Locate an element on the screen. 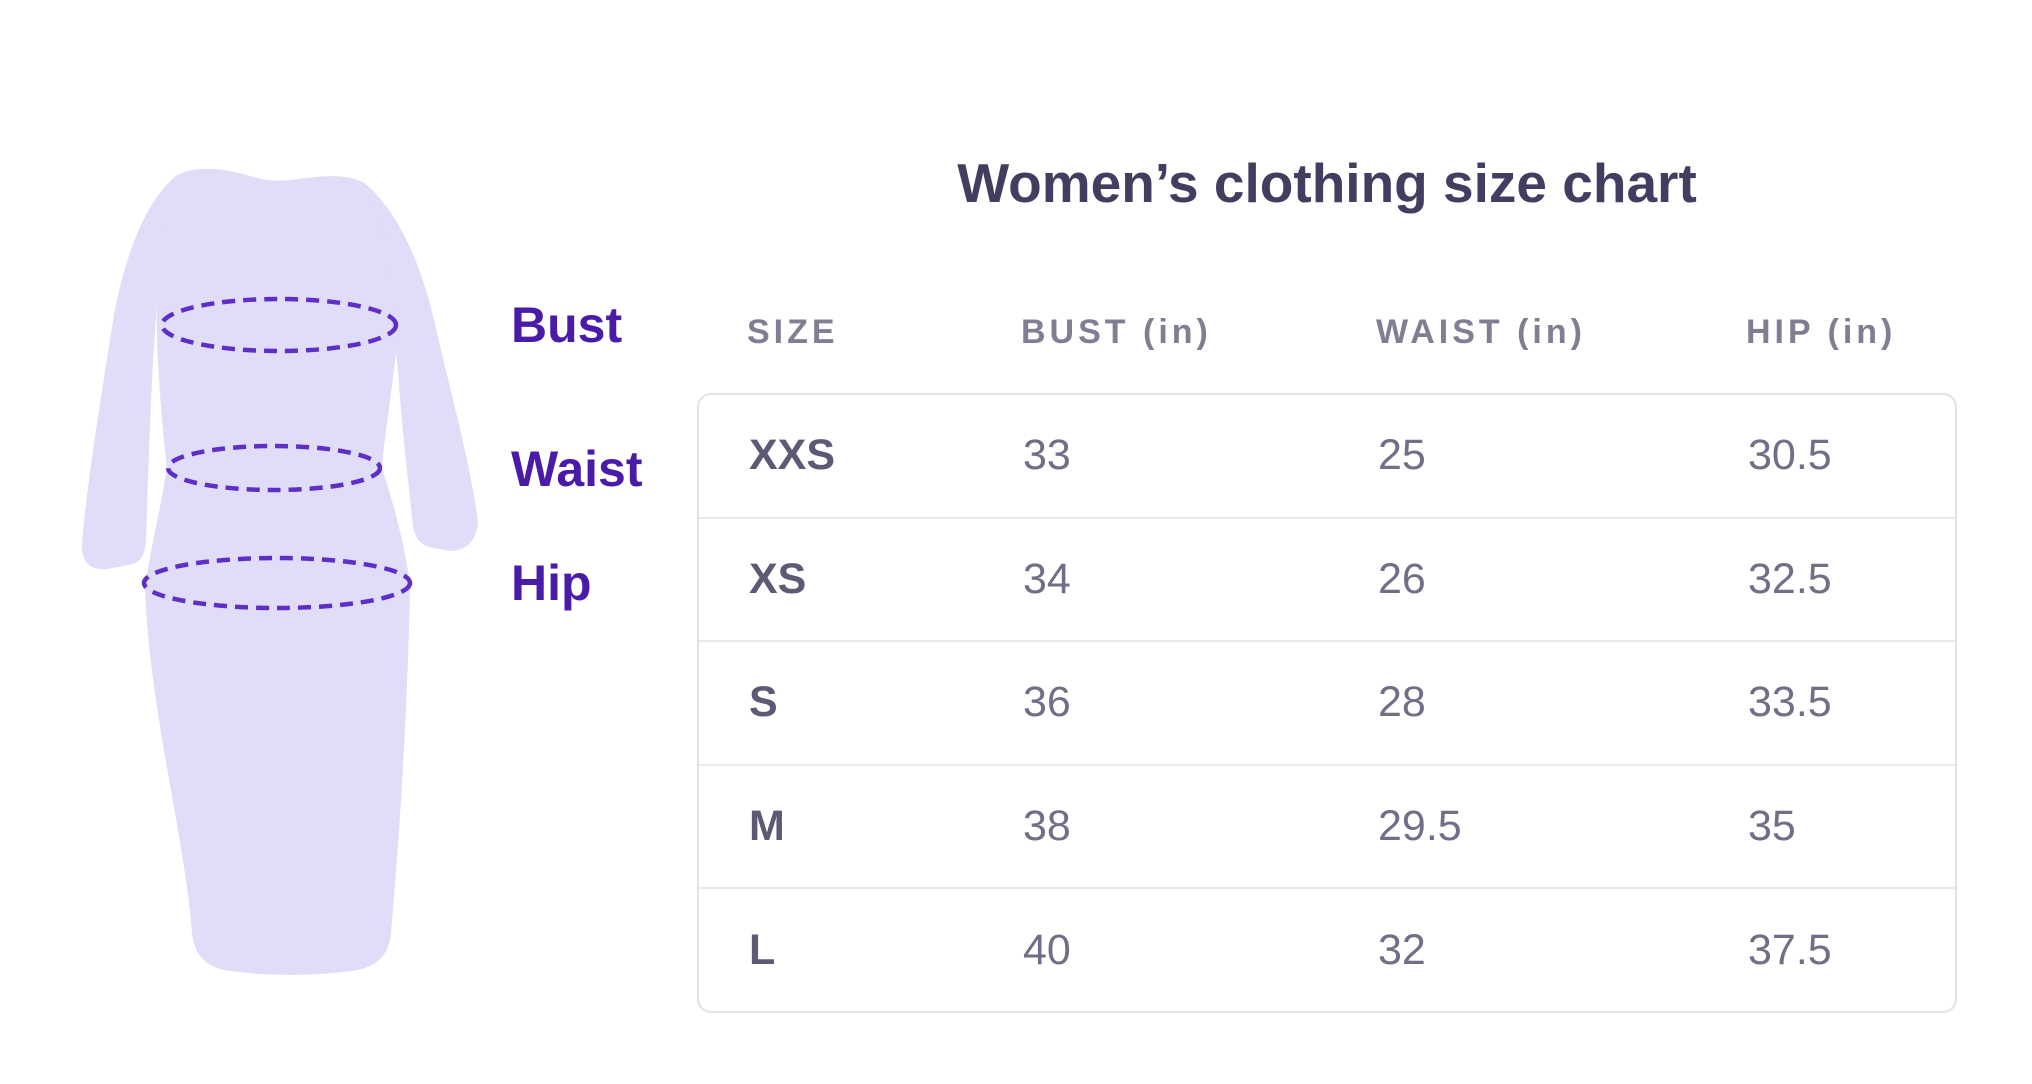  size-cell: M is located at coordinates (767, 826).